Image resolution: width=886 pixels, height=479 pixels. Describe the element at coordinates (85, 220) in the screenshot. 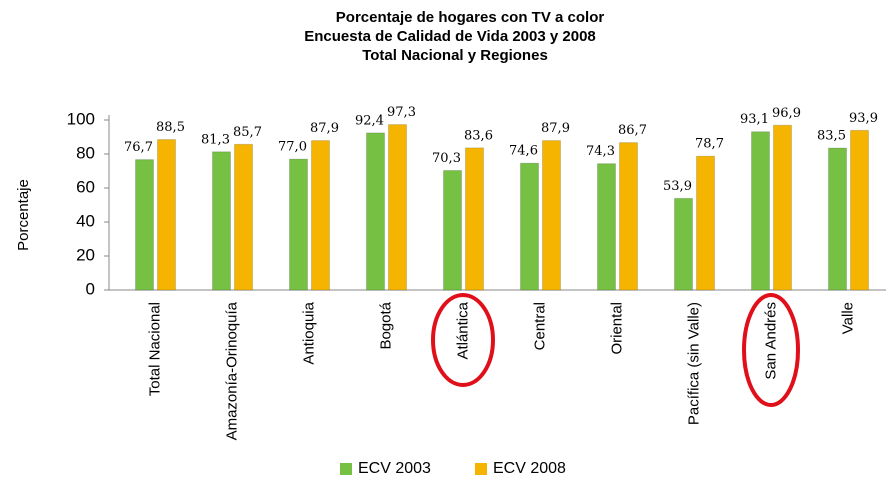

I see `y-tick-label: 40` at that location.